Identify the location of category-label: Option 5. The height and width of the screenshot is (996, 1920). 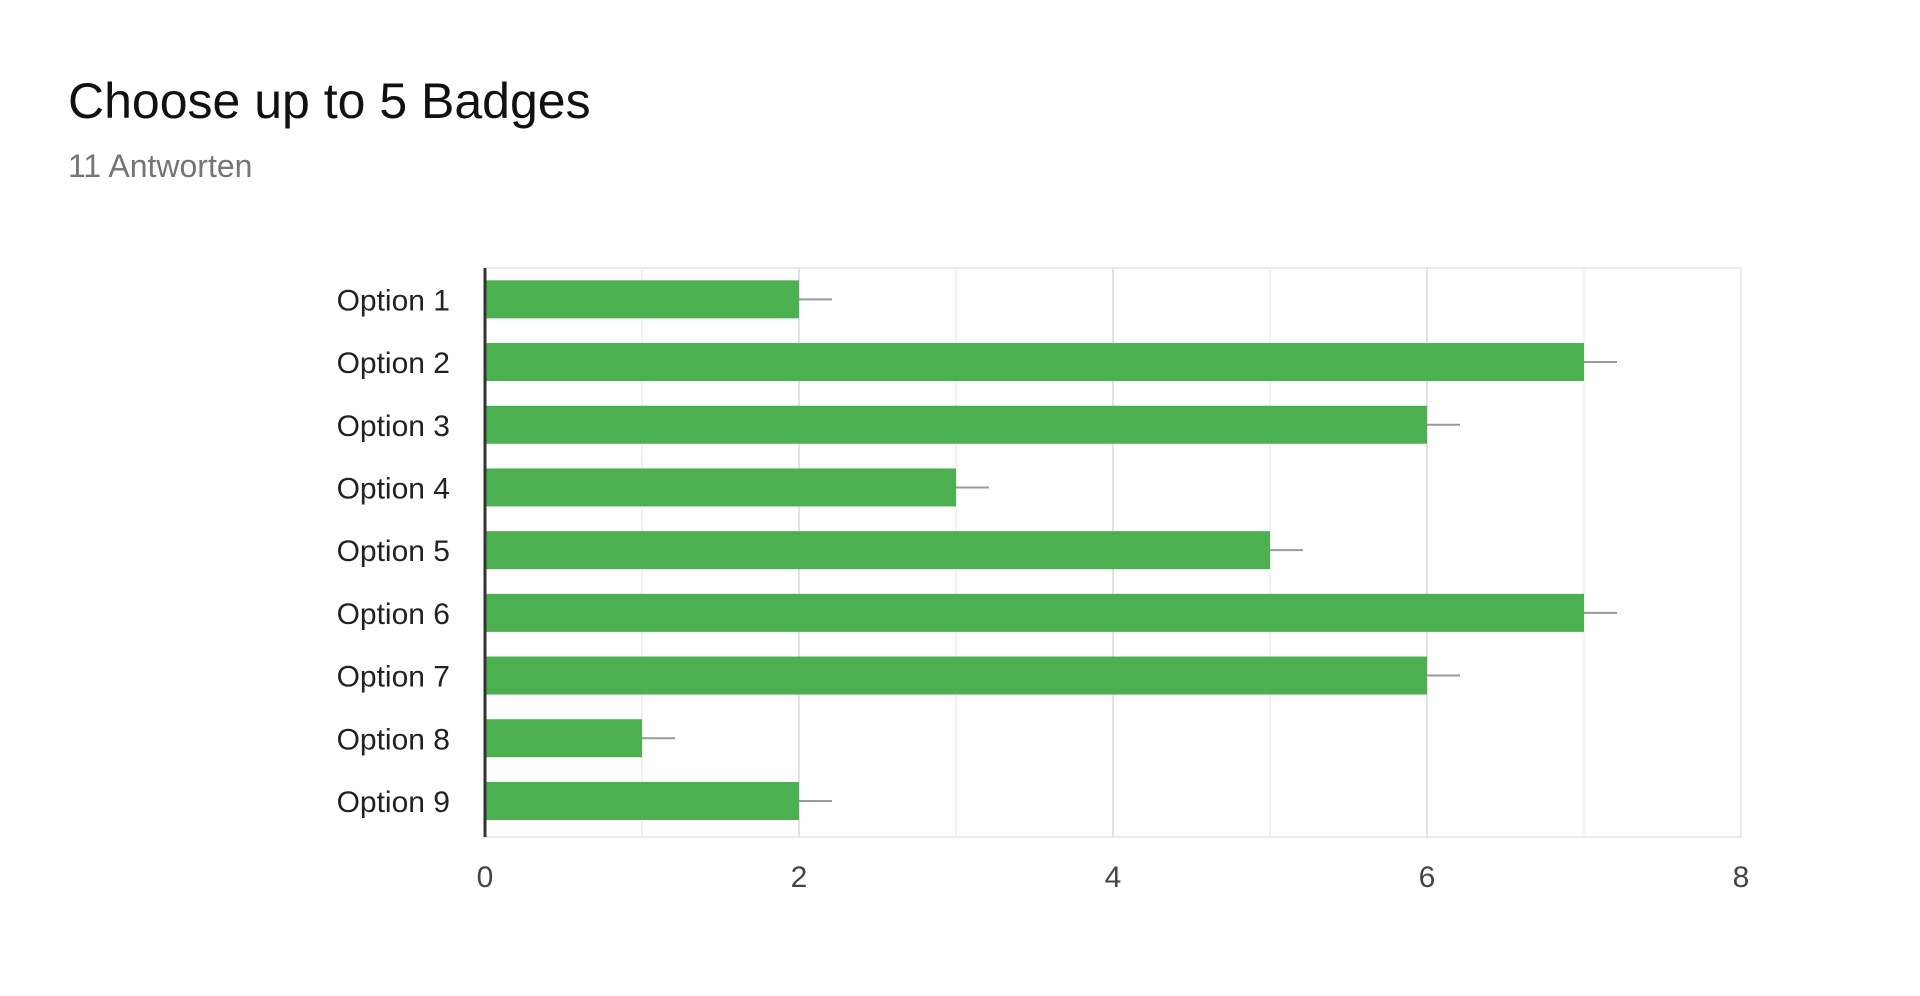
(393, 551).